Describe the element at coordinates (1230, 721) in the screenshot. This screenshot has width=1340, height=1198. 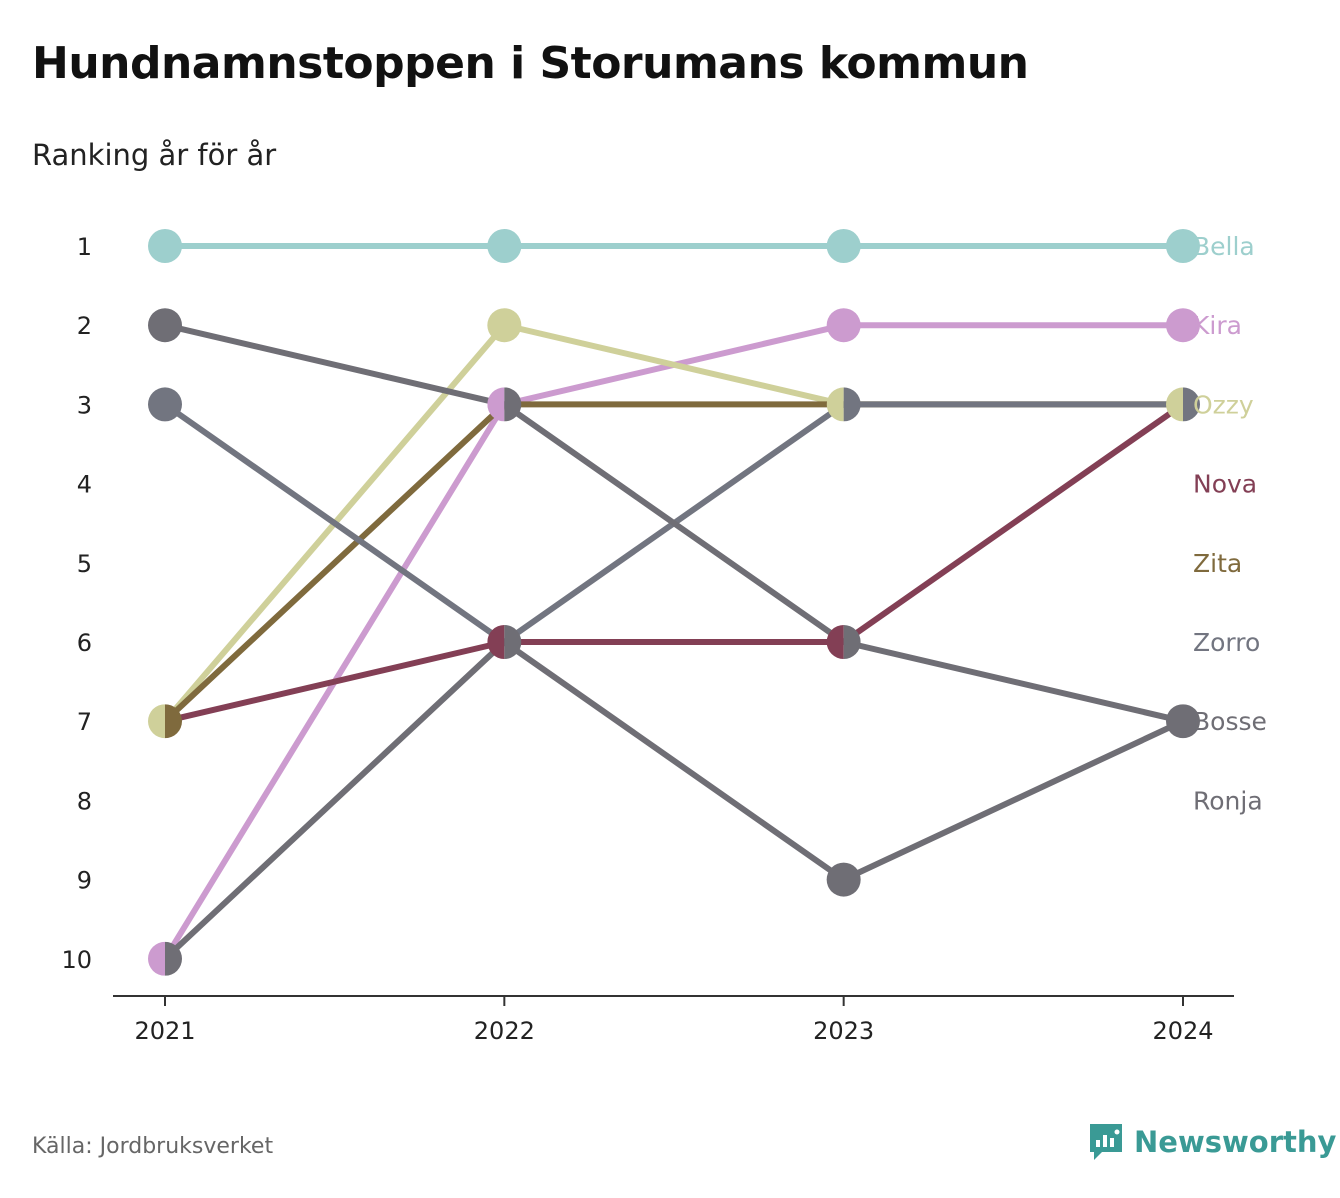
I see `series-label-bosse: Bosse` at that location.